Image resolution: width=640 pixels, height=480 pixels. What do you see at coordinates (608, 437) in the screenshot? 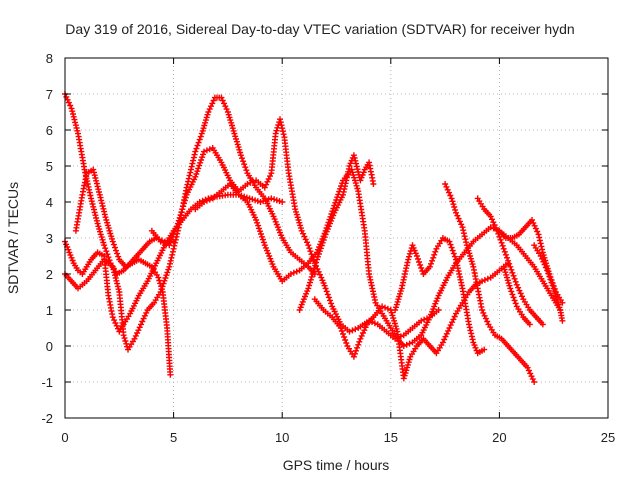
I see `x-tick-label: 25` at bounding box center [608, 437].